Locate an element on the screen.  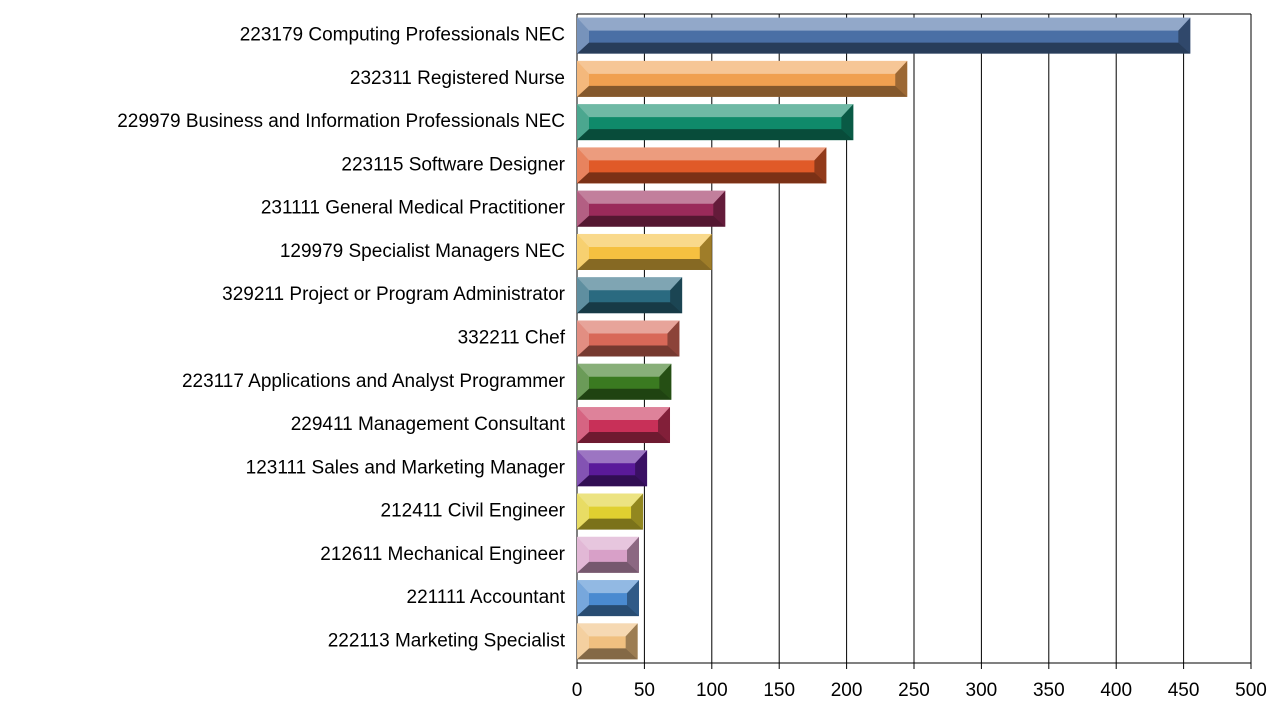
x-tick-label: 300 is located at coordinates (982, 690).